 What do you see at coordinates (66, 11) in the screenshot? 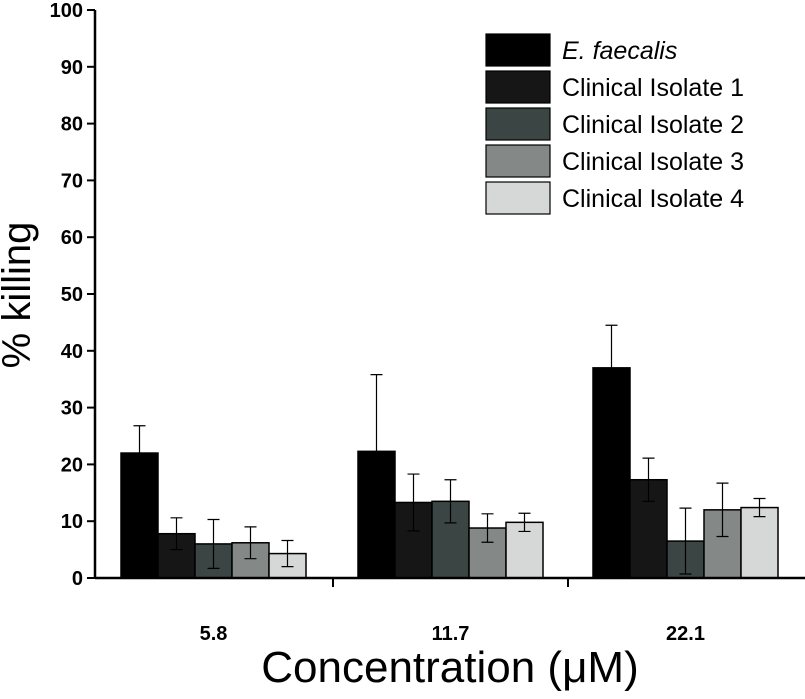
I see `y-tick-label: 100` at bounding box center [66, 11].